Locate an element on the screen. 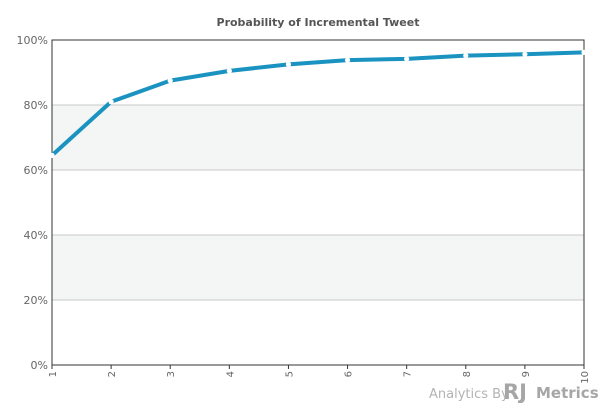 Image resolution: width=600 pixels, height=403 pixels. x-tick-label: 6 is located at coordinates (349, 374).